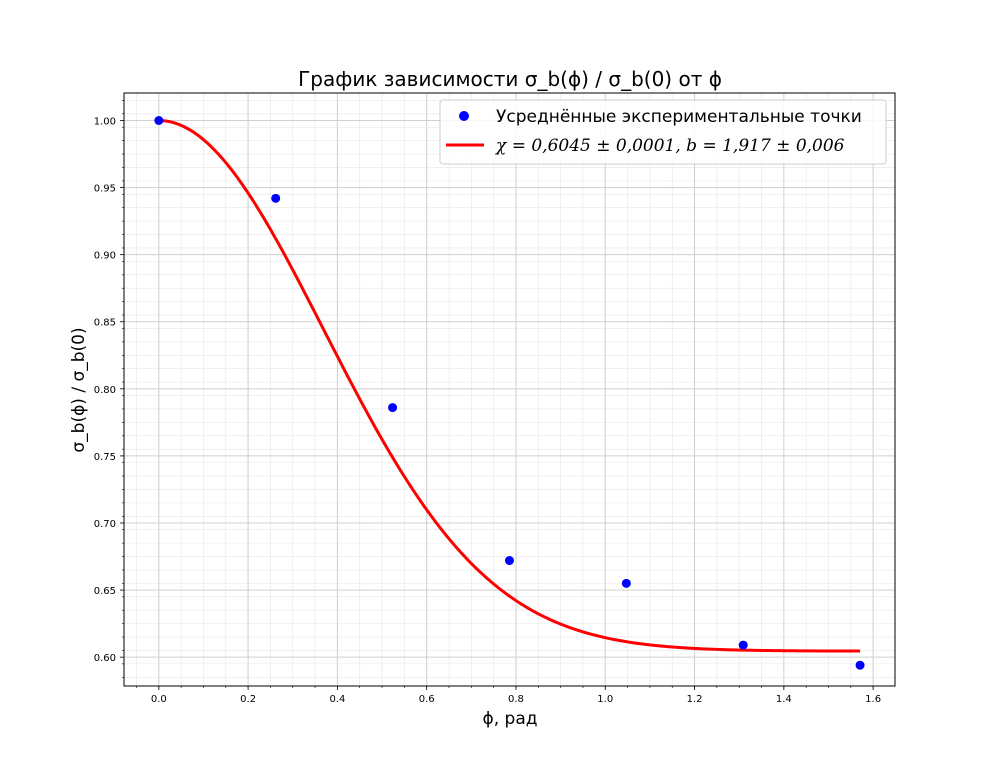 This screenshot has height=775, width=994. I want to click on y-axis-title: σ_b(ϕ) / σ_b(0), so click(79, 389).